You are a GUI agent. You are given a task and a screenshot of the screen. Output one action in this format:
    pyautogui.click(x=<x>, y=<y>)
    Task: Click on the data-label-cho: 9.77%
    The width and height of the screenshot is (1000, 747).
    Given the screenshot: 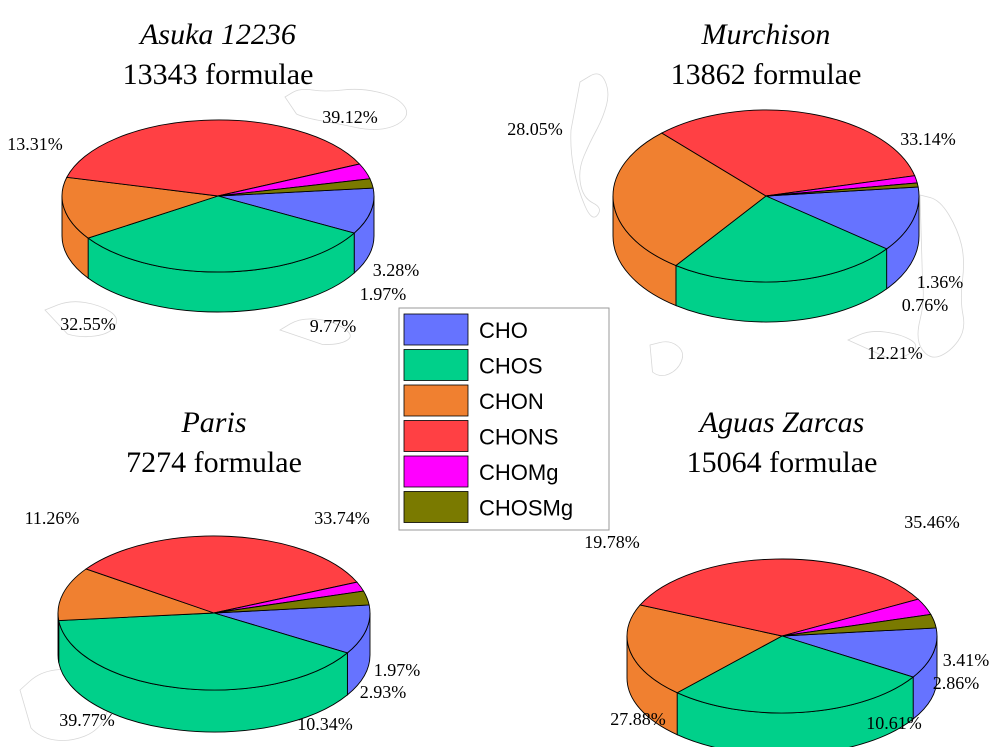 What is the action you would take?
    pyautogui.click(x=333, y=326)
    